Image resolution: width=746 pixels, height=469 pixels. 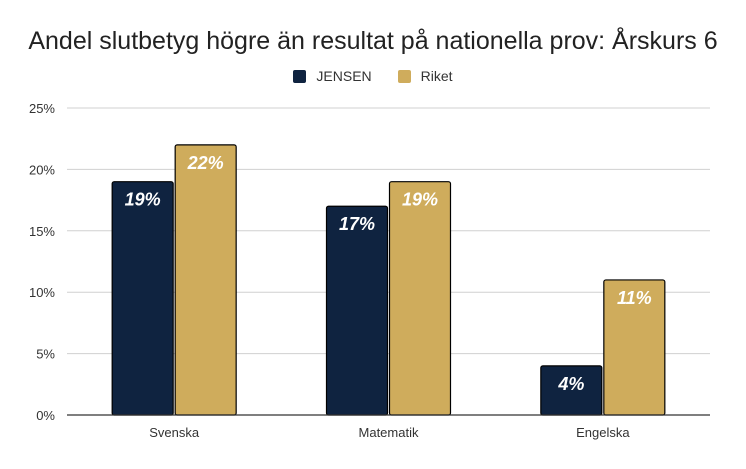 What do you see at coordinates (357, 310) in the screenshot?
I see `bar-jensen-matematik` at bounding box center [357, 310].